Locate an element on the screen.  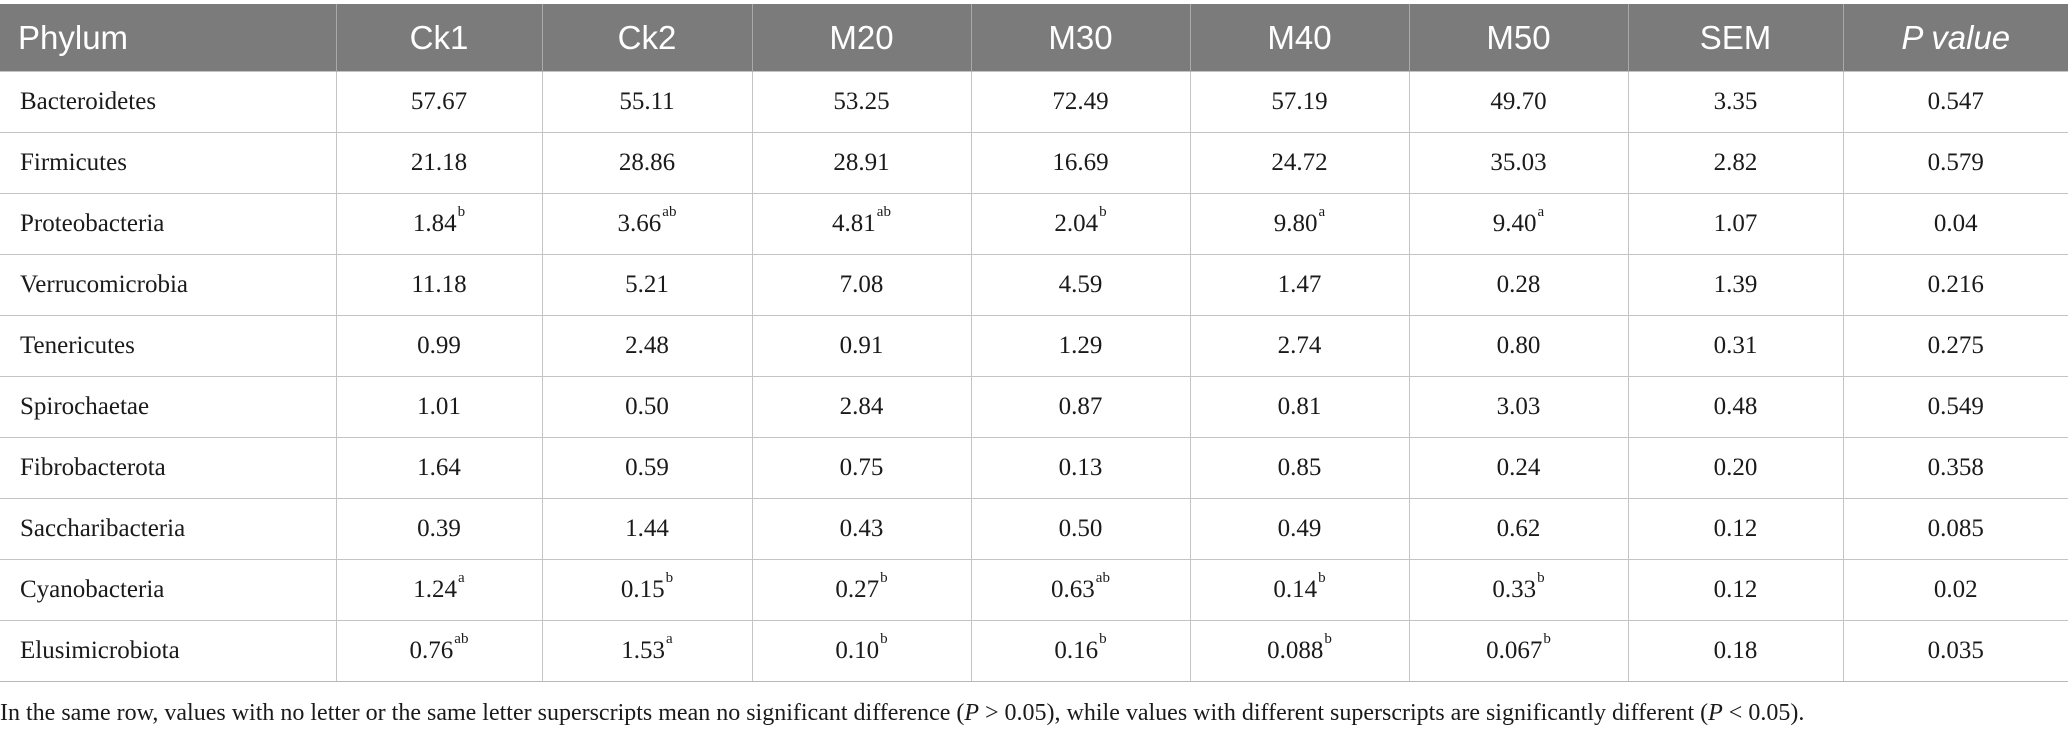
value-cell: 11.18 is located at coordinates (439, 285).